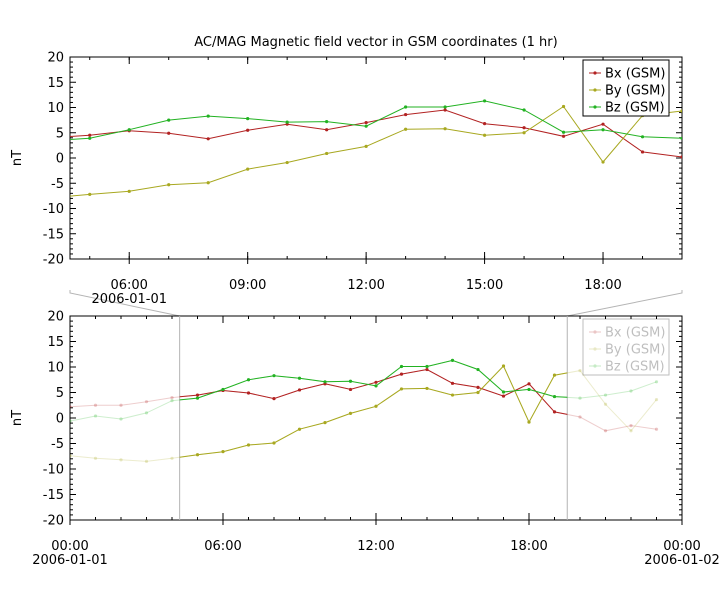 This screenshot has width=724, height=595. I want to click on y-tick-label: -20, so click(53, 521).